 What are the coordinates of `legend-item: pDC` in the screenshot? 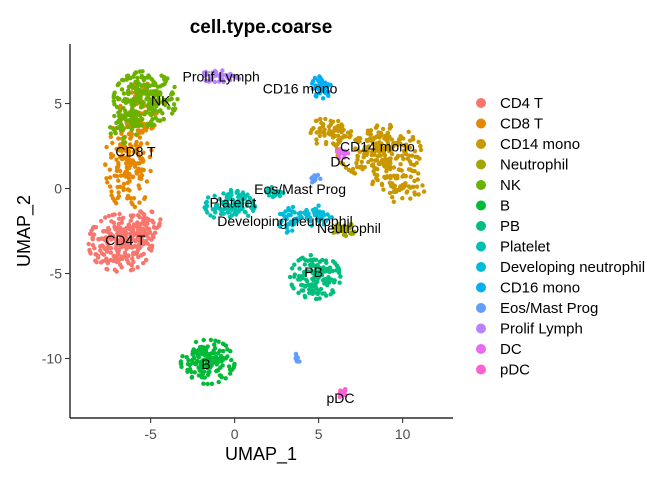 It's located at (503, 370).